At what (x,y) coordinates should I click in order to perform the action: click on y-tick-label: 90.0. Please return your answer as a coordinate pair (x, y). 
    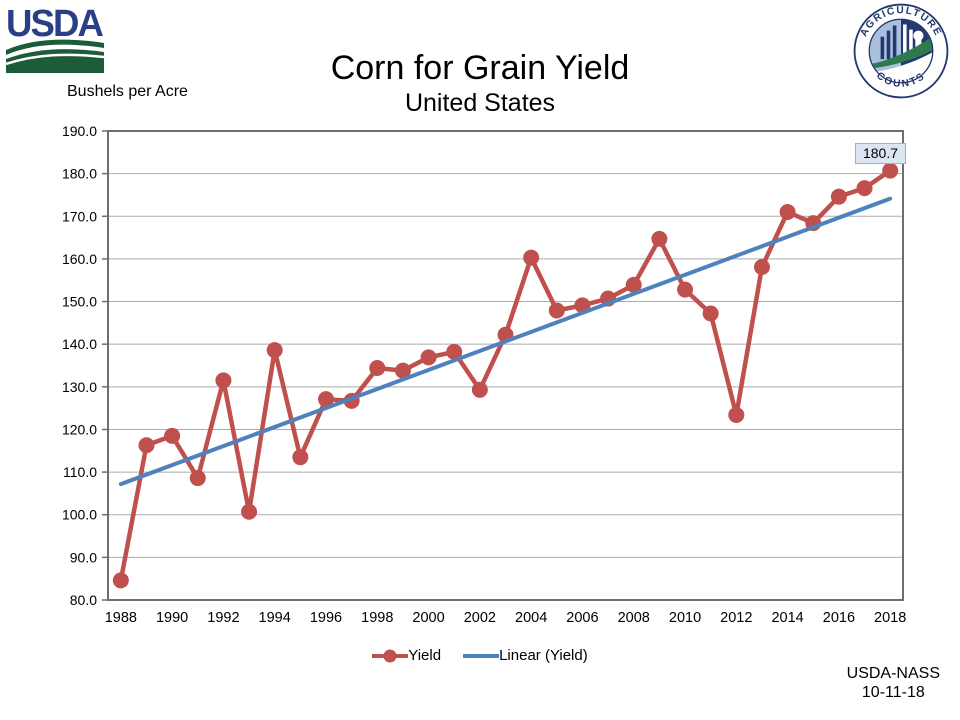
    Looking at the image, I should click on (83, 557).